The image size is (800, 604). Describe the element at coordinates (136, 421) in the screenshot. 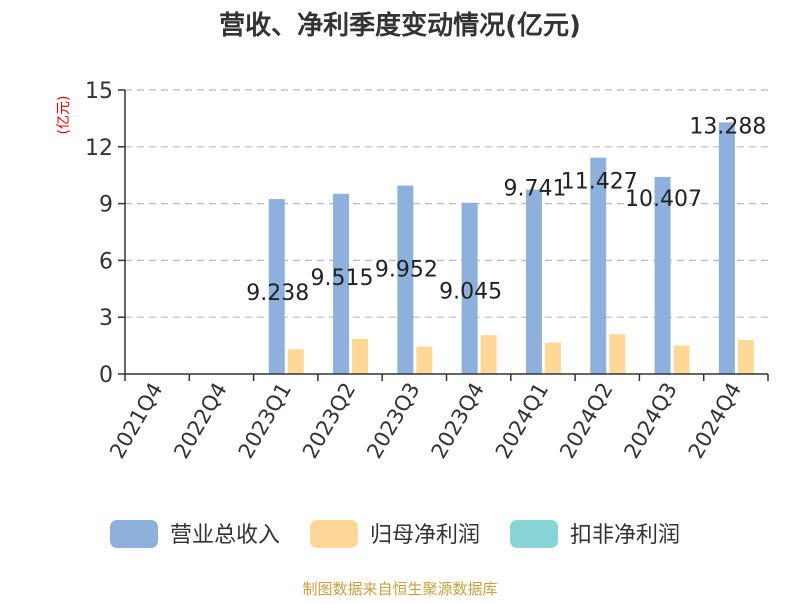

I see `x-tick-label: 2021Q4` at that location.